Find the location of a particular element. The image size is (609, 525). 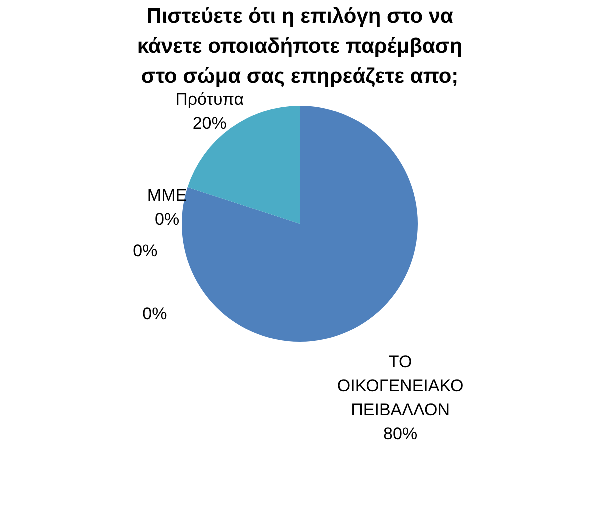

slice-label: ΤΟ ΟΙΚΟΓΕΝΕΙΑΚΟ ΠΕΙΒΑΛΛΟΝ is located at coordinates (400, 386).